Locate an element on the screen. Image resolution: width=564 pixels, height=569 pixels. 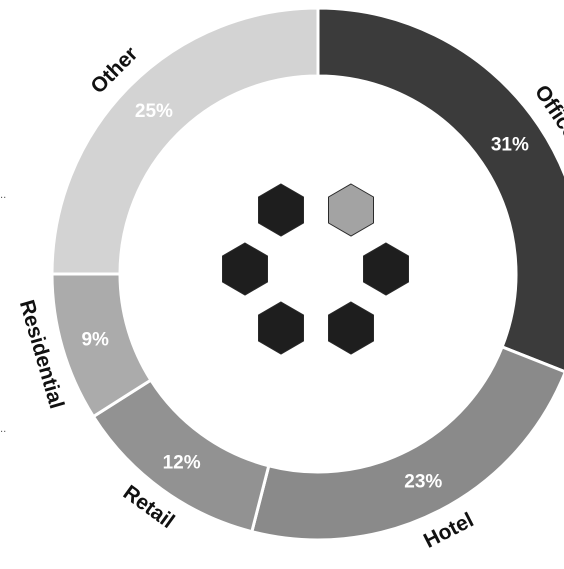
hexagon-cluster-icon is located at coordinates (315, 269).